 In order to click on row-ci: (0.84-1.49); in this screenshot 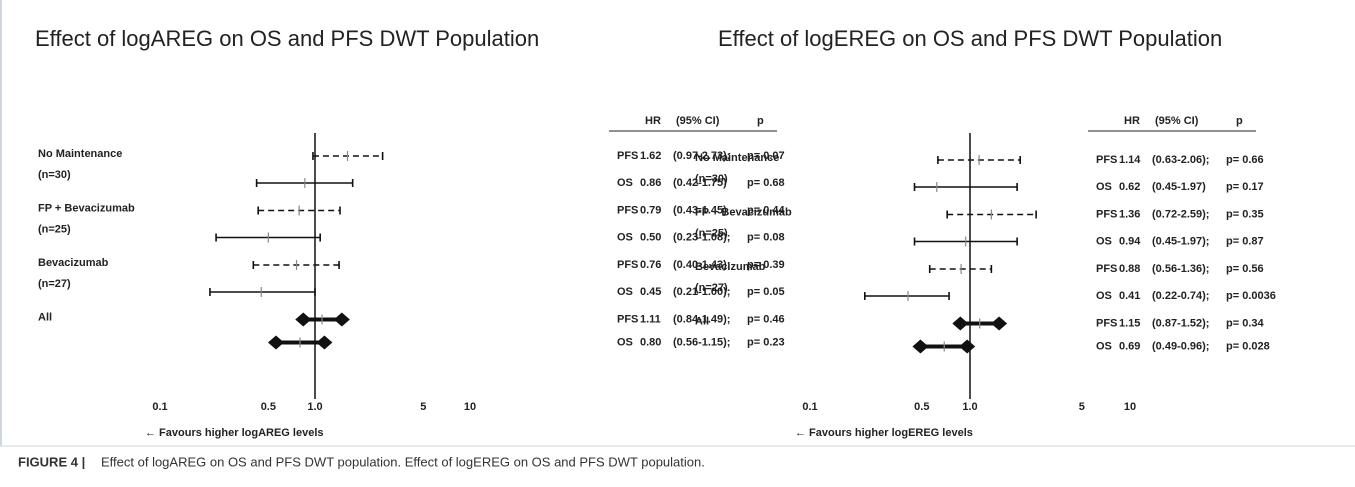, I will do `click(701, 319)`.